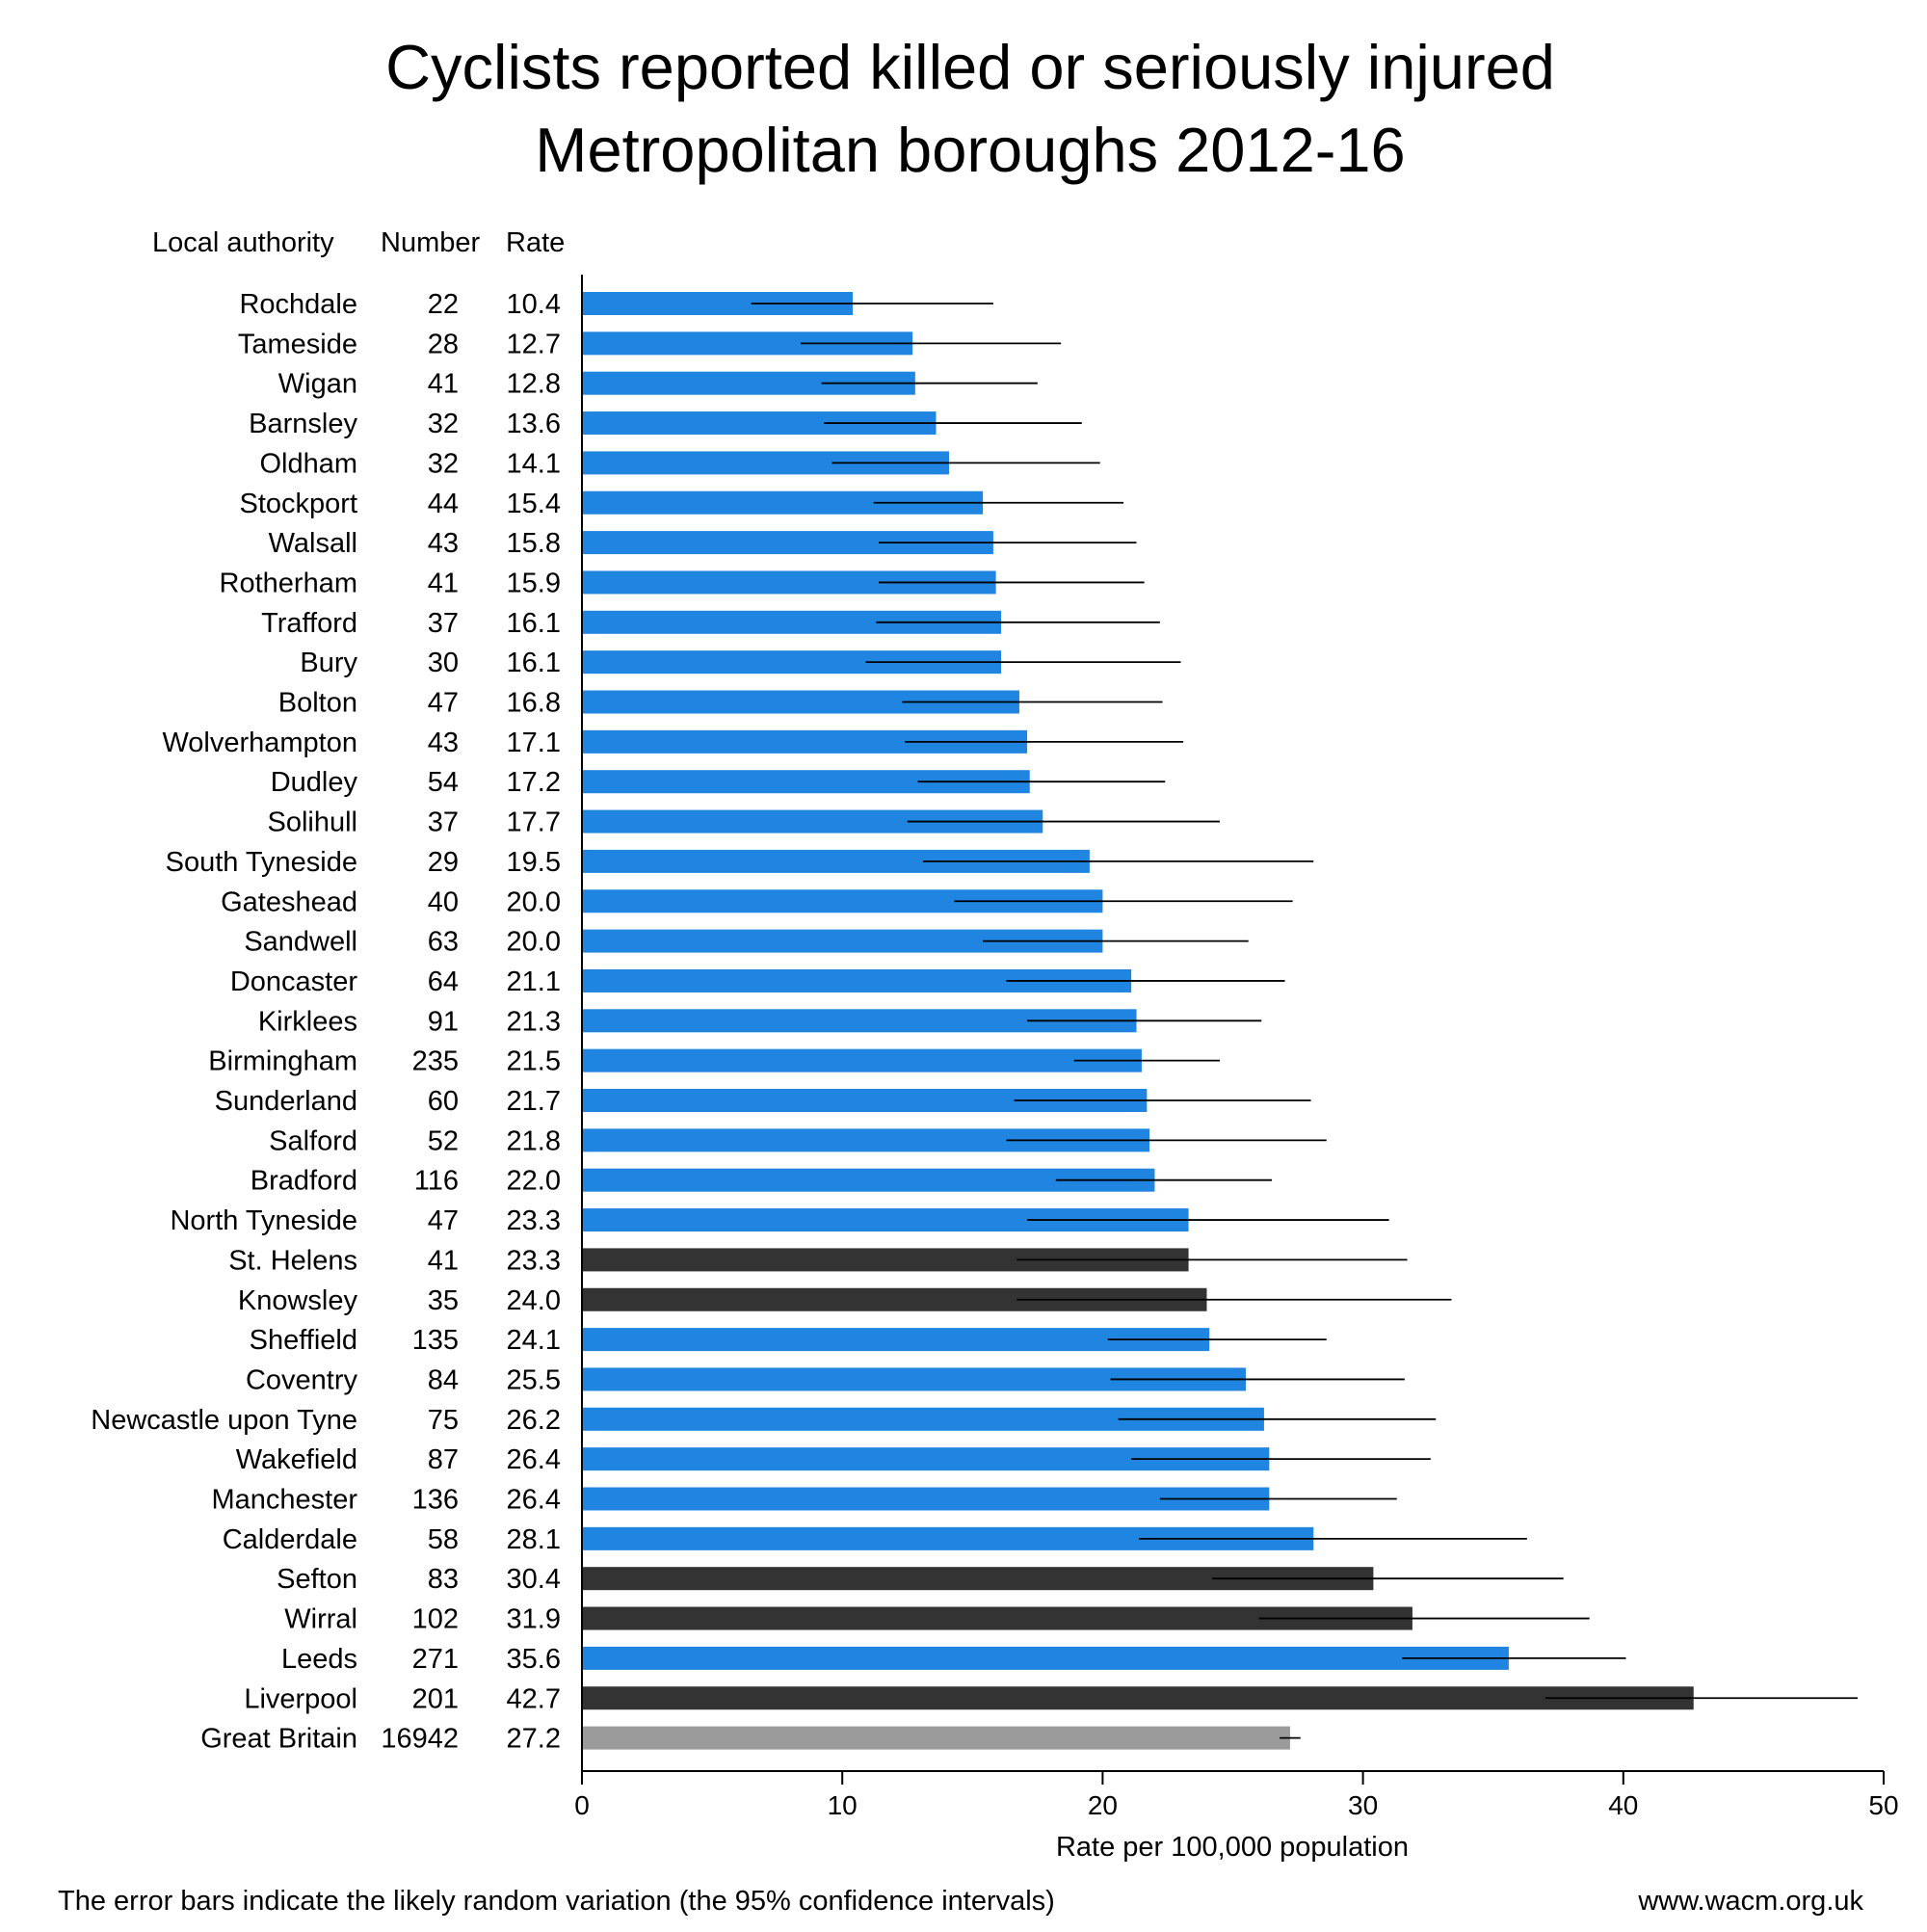  What do you see at coordinates (443, 623) in the screenshot?
I see `row-number: 37` at bounding box center [443, 623].